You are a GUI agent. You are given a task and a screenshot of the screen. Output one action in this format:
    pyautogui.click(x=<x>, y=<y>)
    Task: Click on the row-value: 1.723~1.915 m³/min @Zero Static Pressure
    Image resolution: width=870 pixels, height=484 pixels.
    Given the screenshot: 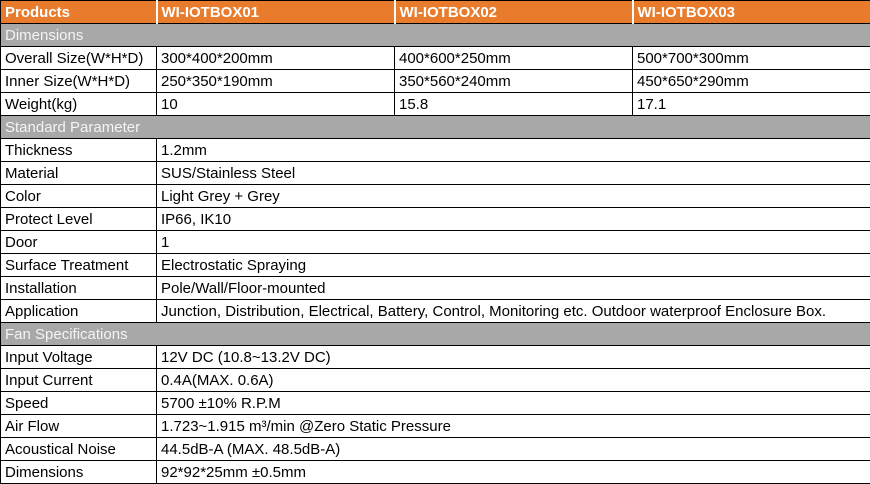 What is the action you would take?
    pyautogui.click(x=513, y=426)
    